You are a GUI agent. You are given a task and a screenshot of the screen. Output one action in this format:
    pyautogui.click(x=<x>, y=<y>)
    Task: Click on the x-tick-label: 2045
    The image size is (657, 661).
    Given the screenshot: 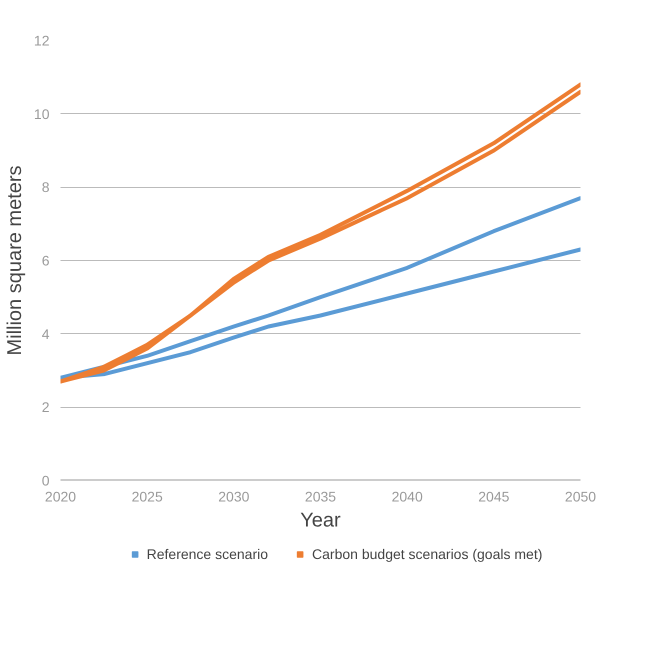 What is the action you would take?
    pyautogui.click(x=494, y=496)
    